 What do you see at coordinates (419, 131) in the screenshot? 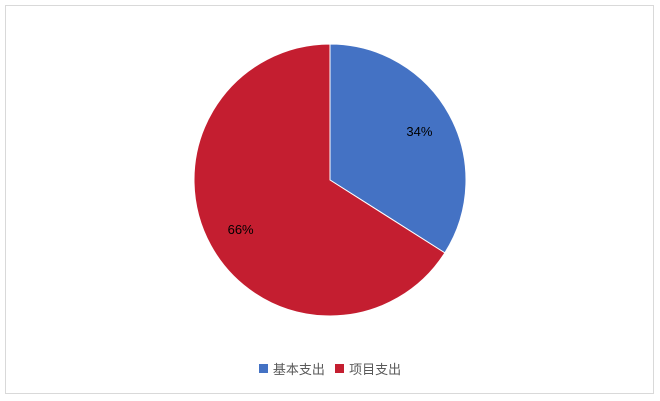
I see `data-label: 34%` at bounding box center [419, 131].